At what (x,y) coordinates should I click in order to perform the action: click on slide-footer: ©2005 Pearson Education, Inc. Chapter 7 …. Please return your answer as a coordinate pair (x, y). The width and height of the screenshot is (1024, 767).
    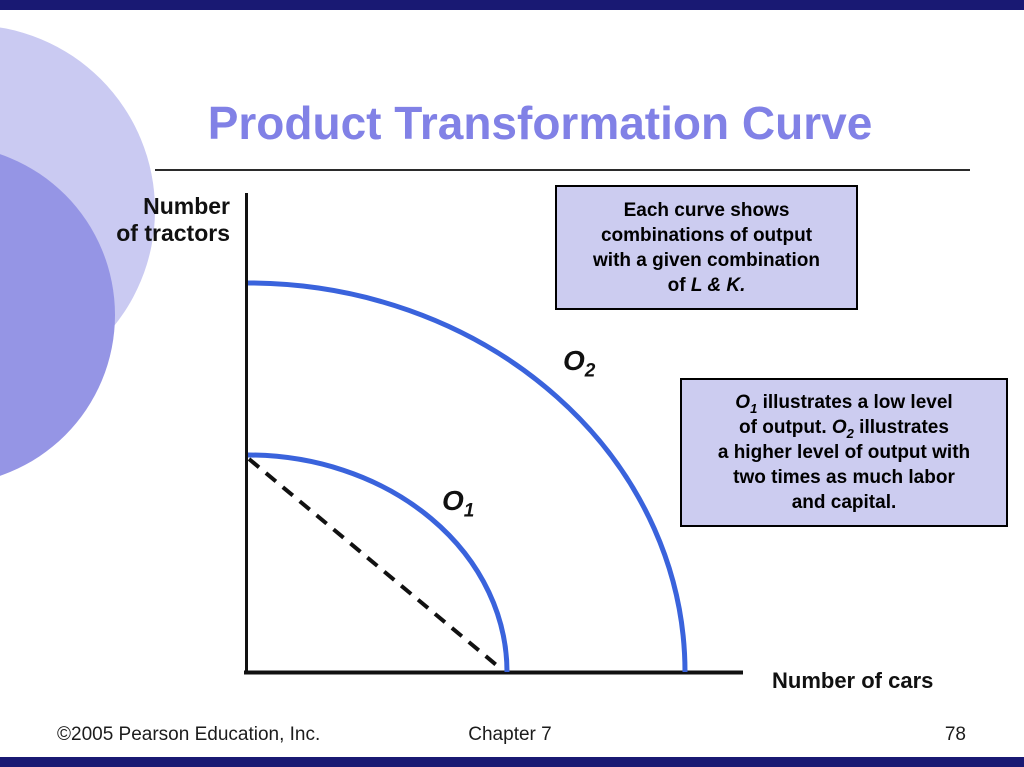
    Looking at the image, I should click on (512, 736).